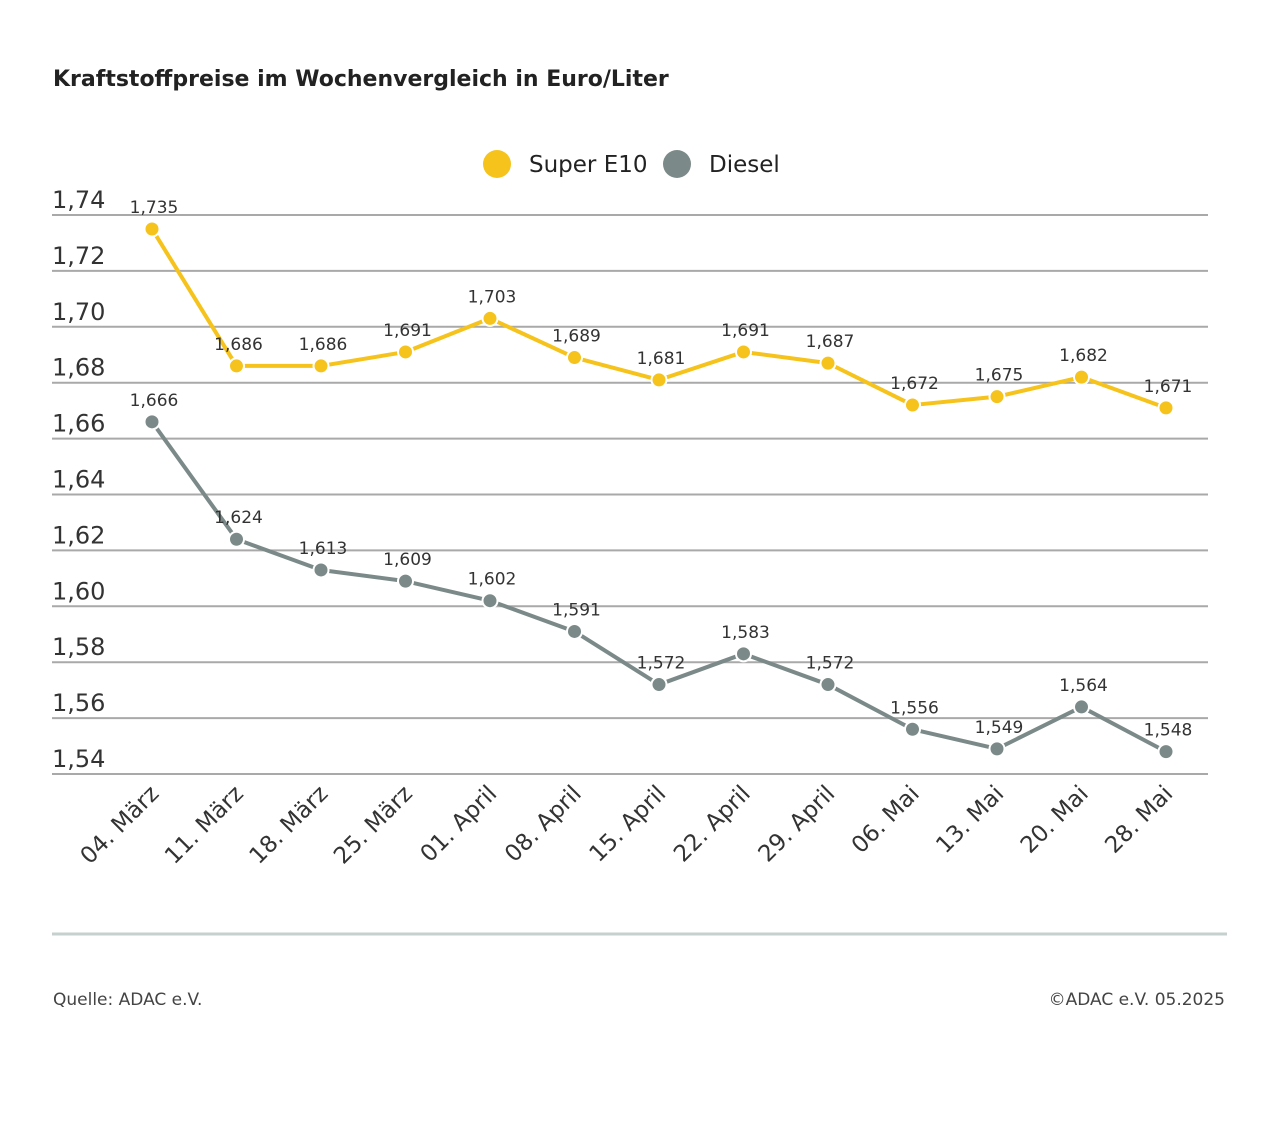  I want to click on data-label: 1,549, so click(999, 728).